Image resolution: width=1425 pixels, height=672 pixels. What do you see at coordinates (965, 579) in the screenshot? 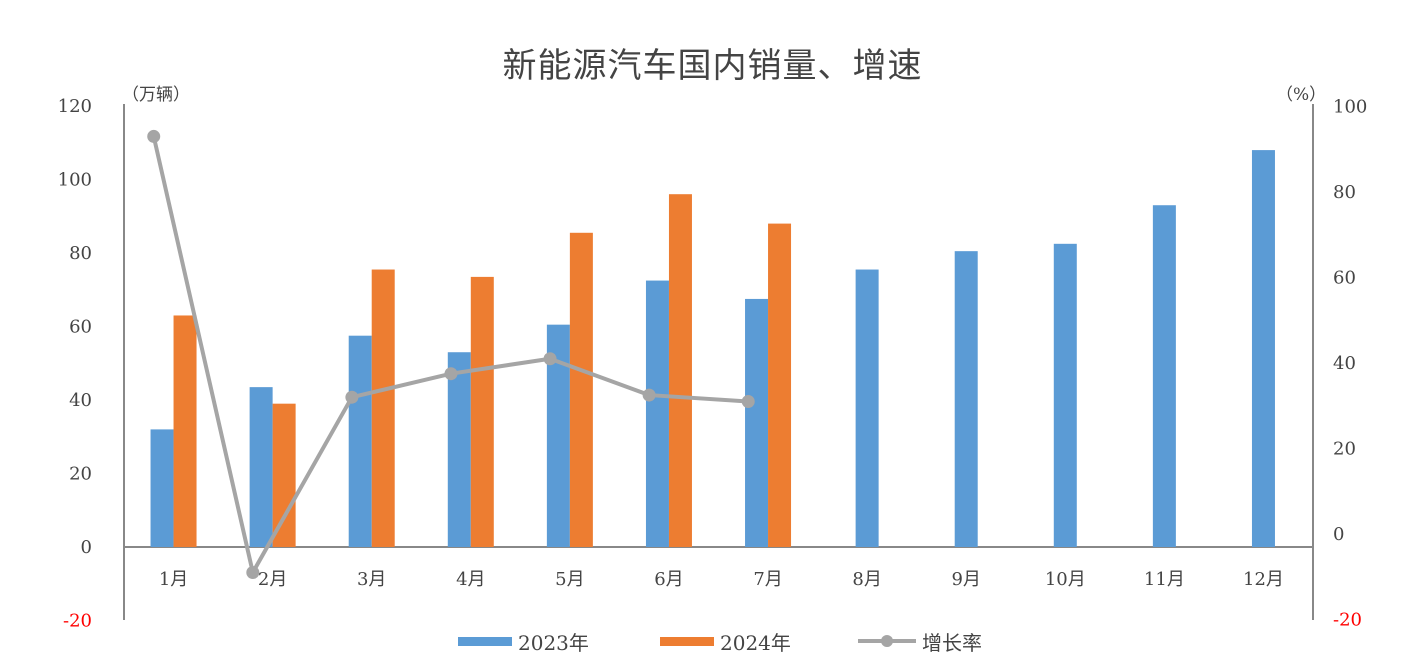
I see `x-axis-tick-label: 9月` at bounding box center [965, 579].